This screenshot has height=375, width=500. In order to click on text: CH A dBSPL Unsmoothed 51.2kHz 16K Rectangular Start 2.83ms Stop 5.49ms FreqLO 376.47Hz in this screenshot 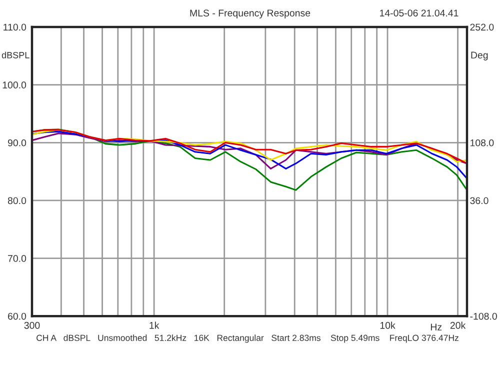, I will do `click(247, 338)`.